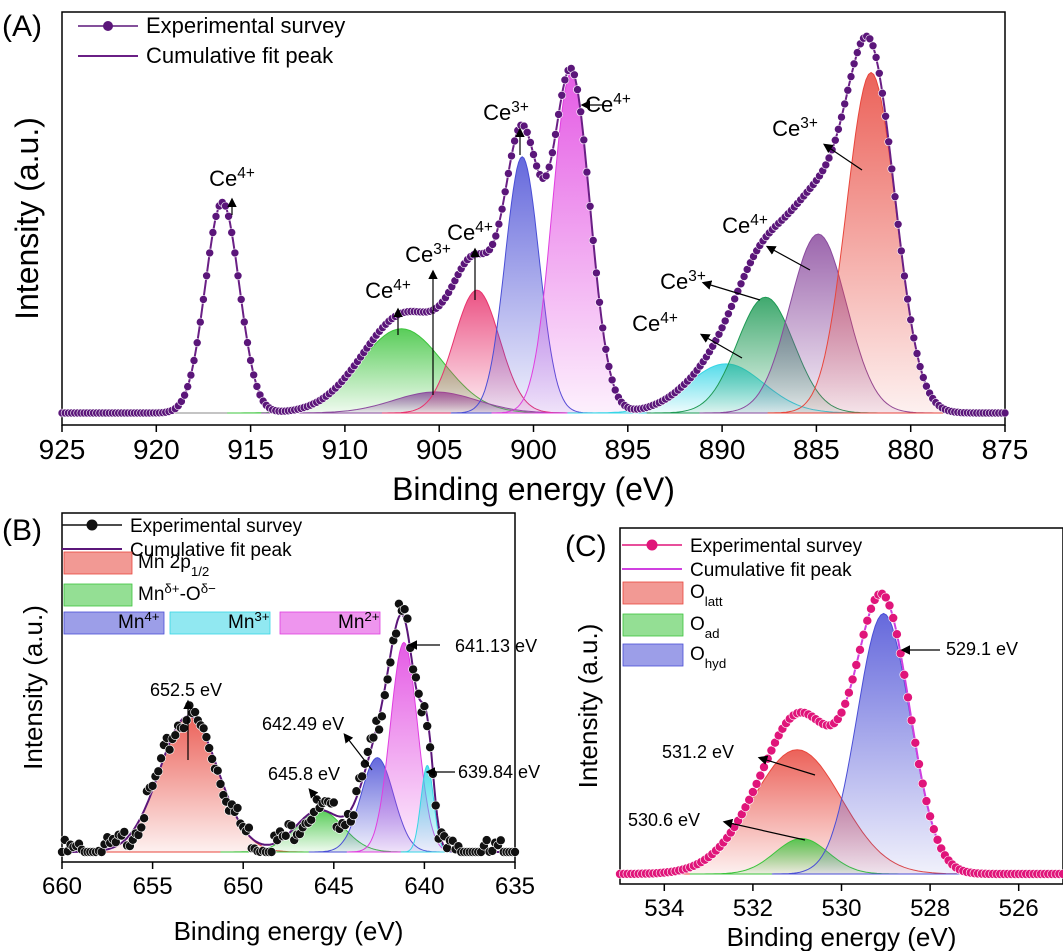 The width and height of the screenshot is (1063, 951). Describe the element at coordinates (816, 449) in the screenshot. I see `x-tick-label: 885` at that location.